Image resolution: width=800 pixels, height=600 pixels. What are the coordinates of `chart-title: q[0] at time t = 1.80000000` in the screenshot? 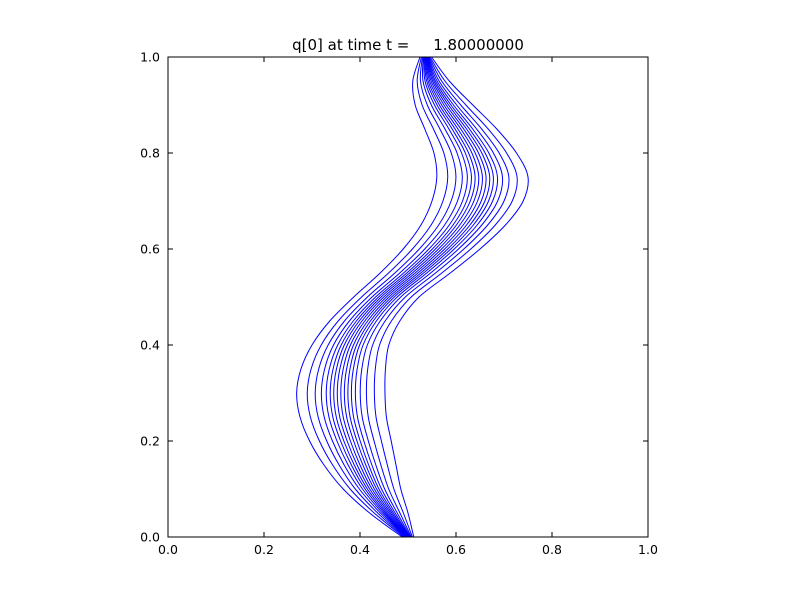 It's located at (408, 45).